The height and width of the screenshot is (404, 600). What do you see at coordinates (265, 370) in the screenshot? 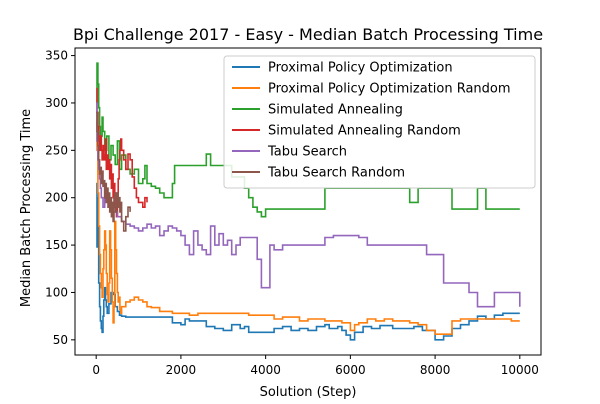
I see `x-tick-label: 4000` at bounding box center [265, 370].